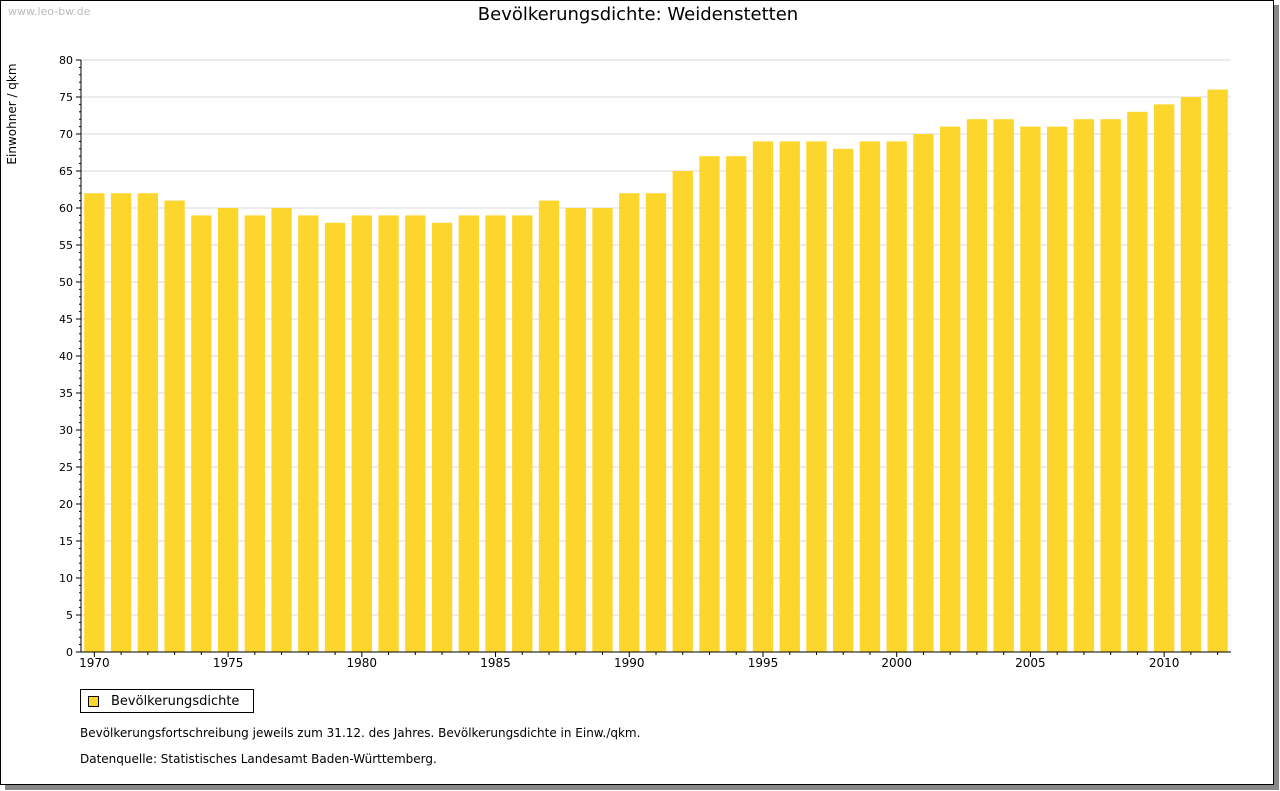 The image size is (1280, 791). Describe the element at coordinates (228, 663) in the screenshot. I see `x-tick-label: 1975` at that location.